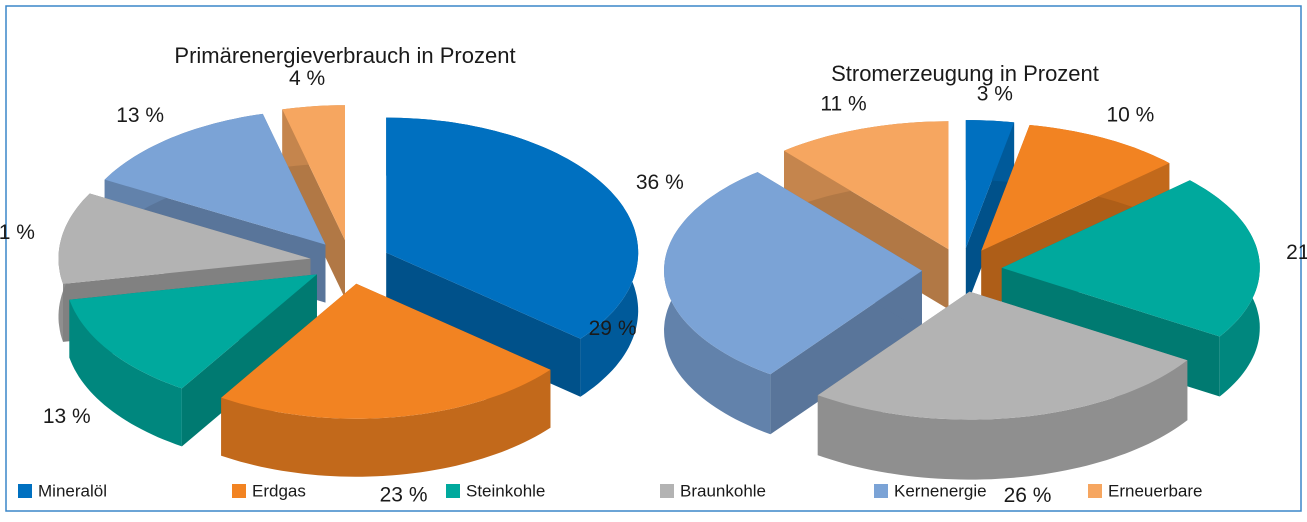  What do you see at coordinates (404, 494) in the screenshot?
I see `data-label: 23 %` at bounding box center [404, 494].